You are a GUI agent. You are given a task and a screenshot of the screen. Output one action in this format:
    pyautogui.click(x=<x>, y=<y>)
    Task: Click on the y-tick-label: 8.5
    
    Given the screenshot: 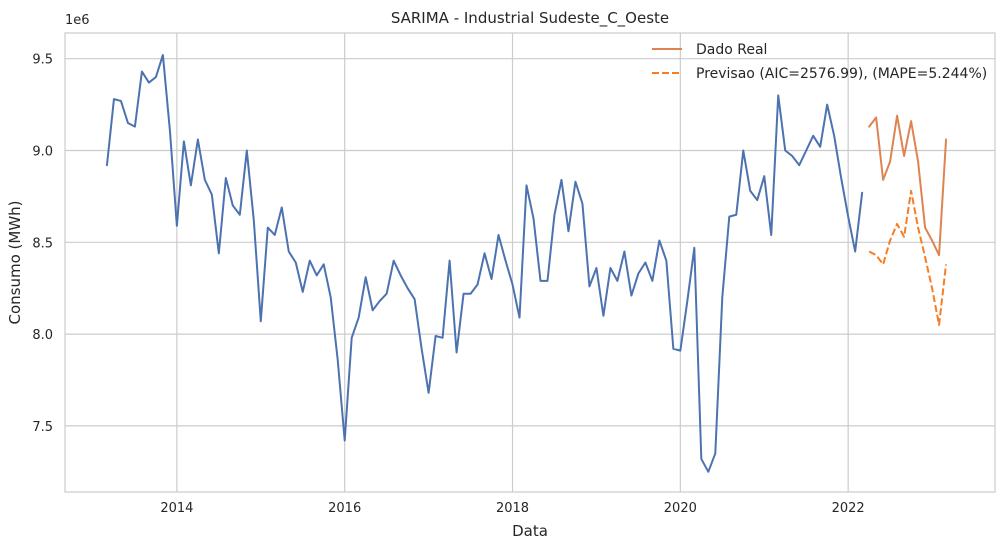 What is the action you would take?
    pyautogui.click(x=42, y=243)
    